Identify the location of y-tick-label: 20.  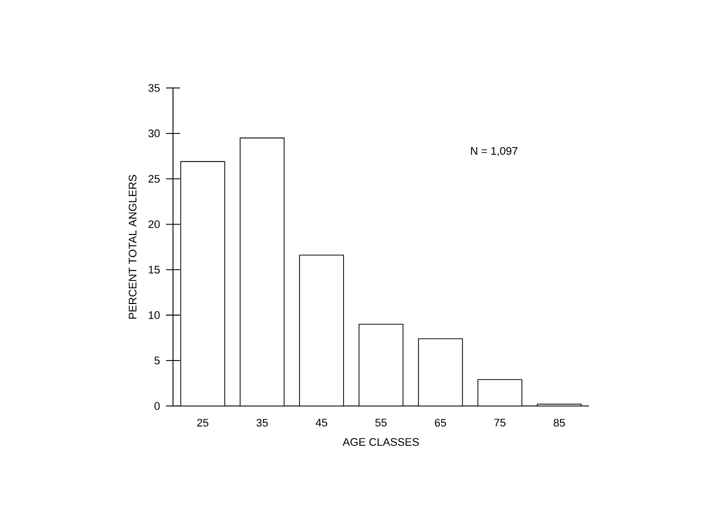
(154, 224).